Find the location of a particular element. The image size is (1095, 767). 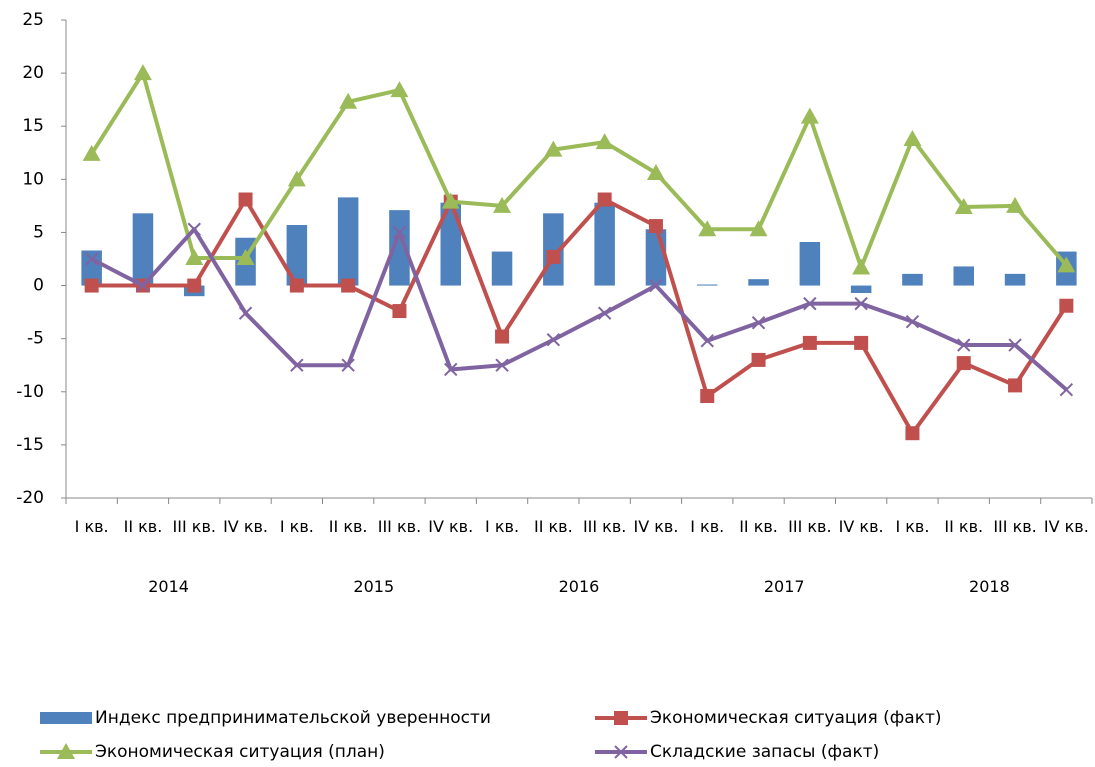

y-tick-label: -10 is located at coordinates (30, 392).